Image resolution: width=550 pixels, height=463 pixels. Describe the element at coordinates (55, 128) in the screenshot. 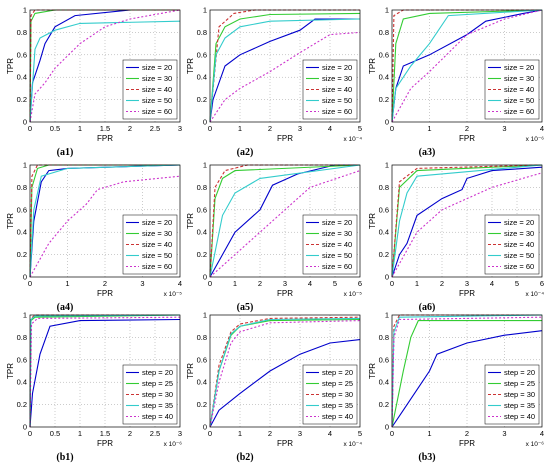

I see `x-tick-label: 0.5` at that location.